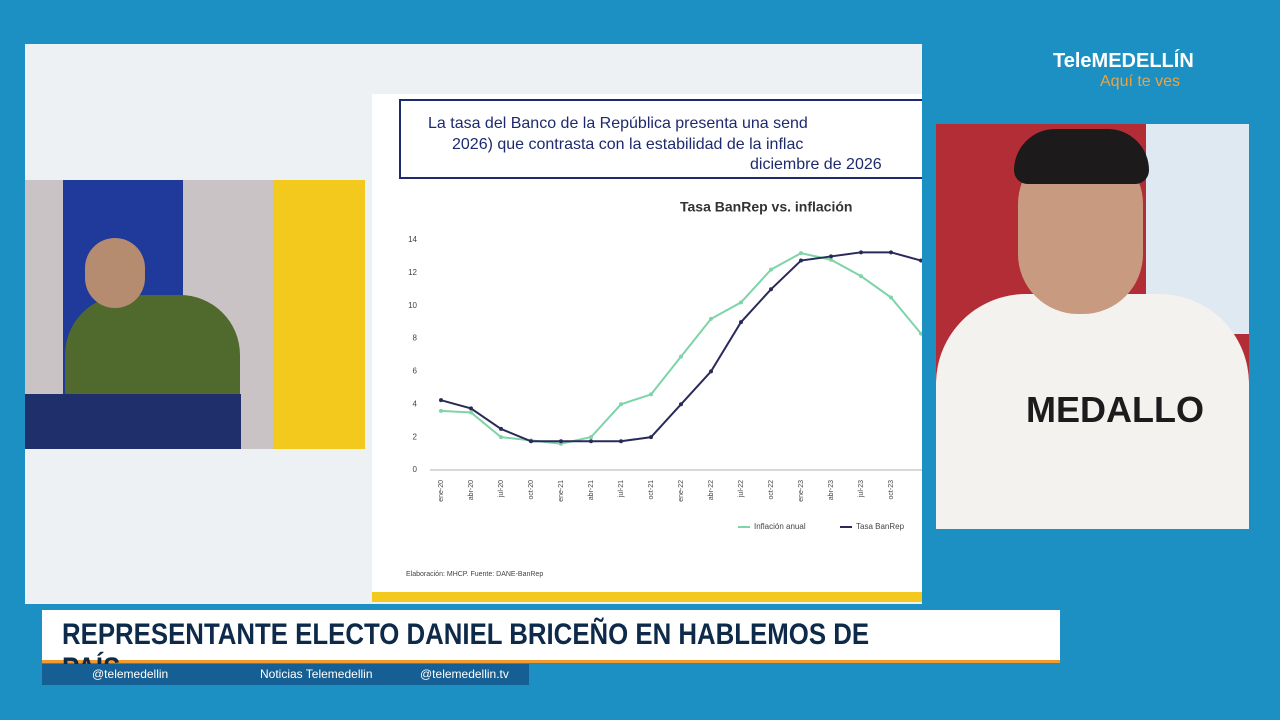  Describe the element at coordinates (651, 490) in the screenshot. I see `x-tick-label: oct-21` at that location.